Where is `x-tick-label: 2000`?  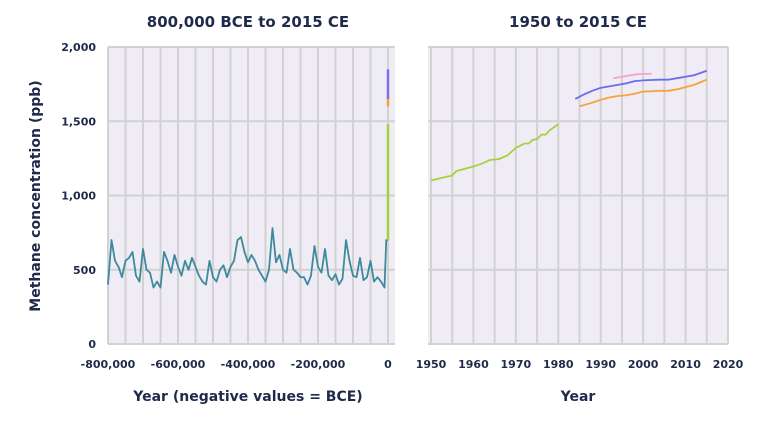 x-tick-label: 2000 is located at coordinates (643, 364).